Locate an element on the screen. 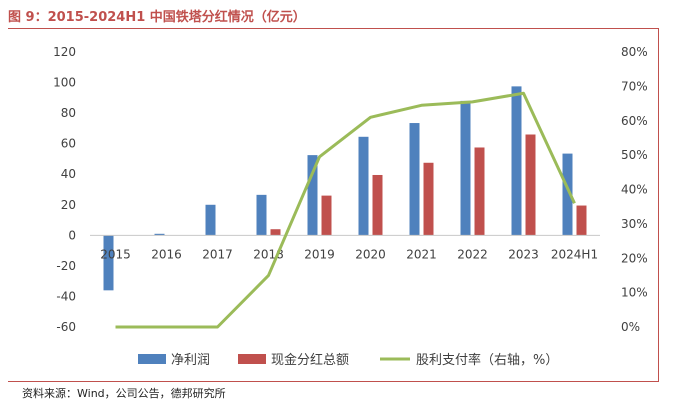  x-tick-label: 2019 is located at coordinates (319, 254).